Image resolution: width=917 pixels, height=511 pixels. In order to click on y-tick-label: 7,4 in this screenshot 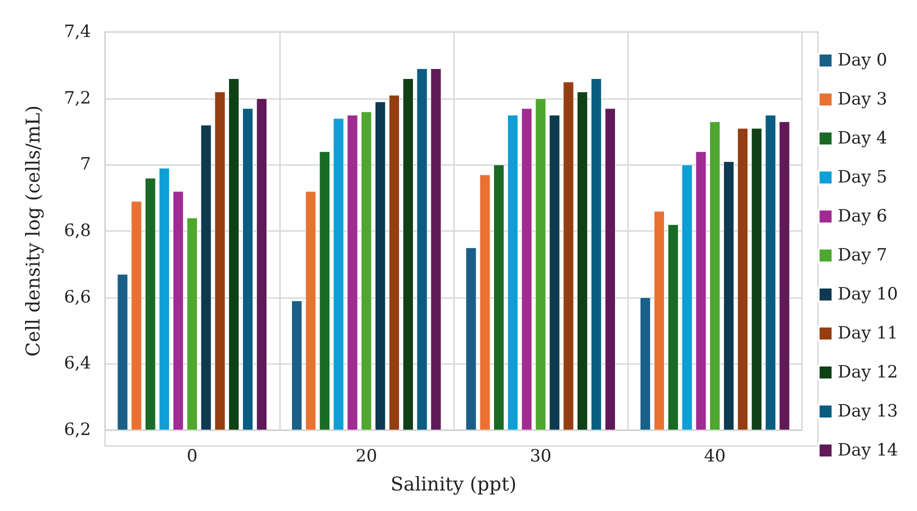, I will do `click(77, 32)`.